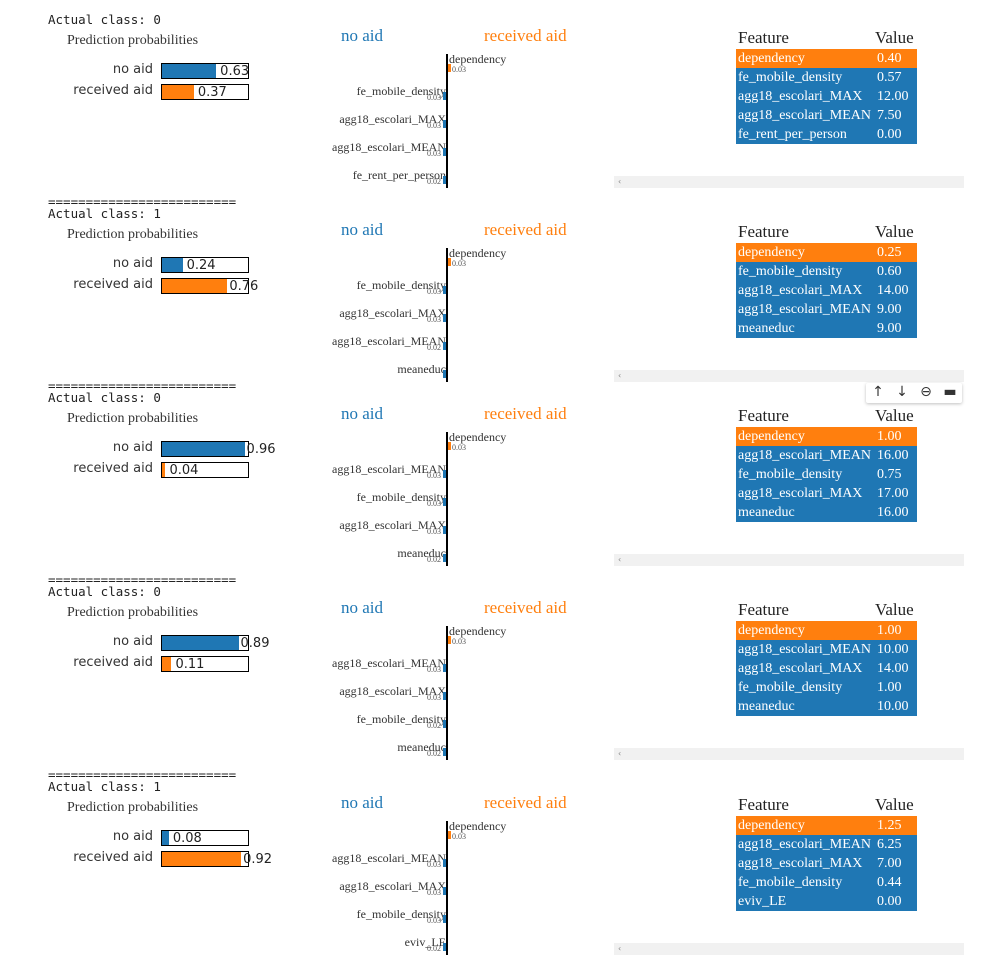  Describe the element at coordinates (889, 252) in the screenshot. I see `value-cell: 0.25` at that location.